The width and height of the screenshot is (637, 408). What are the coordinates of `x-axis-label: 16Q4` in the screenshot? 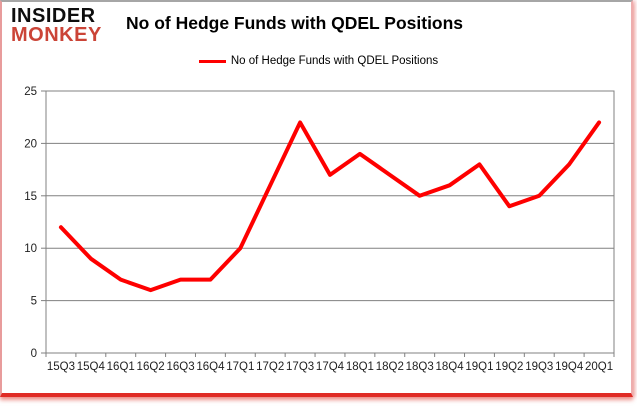 It's located at (210, 367).